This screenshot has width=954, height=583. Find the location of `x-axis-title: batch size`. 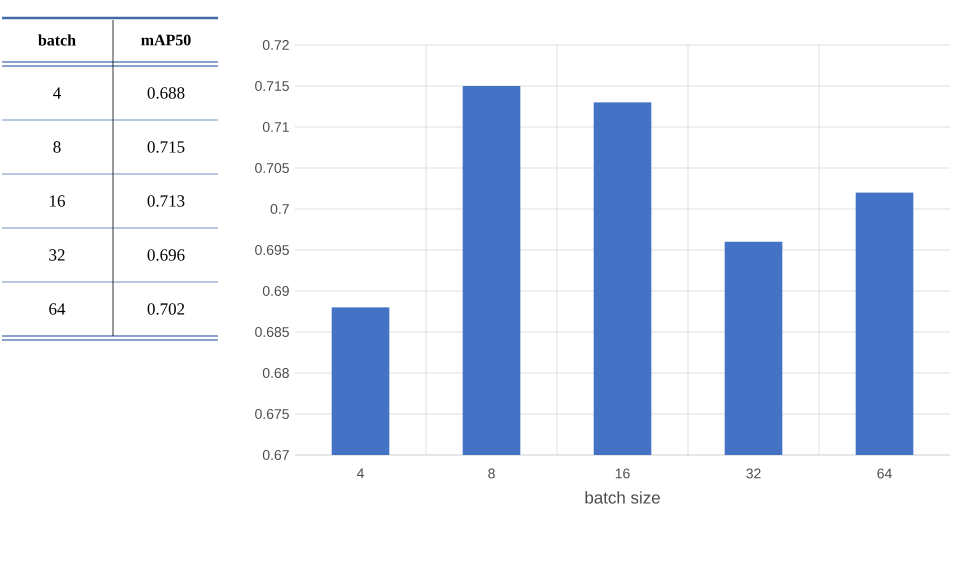

x-axis-title: batch size is located at coordinates (622, 497).